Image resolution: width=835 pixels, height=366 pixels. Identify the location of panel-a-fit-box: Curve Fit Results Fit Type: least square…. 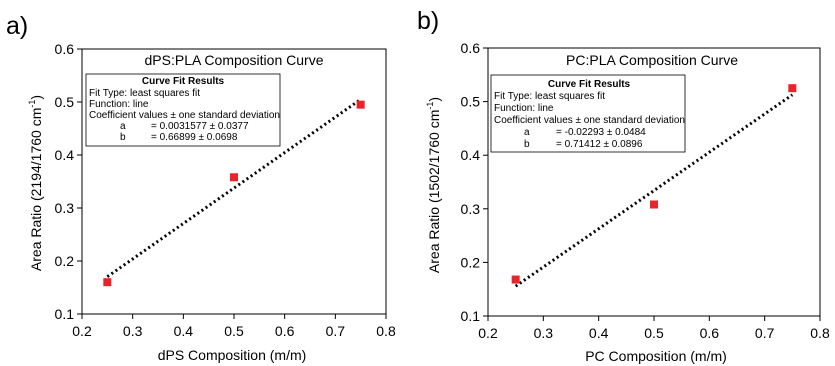
(183, 110).